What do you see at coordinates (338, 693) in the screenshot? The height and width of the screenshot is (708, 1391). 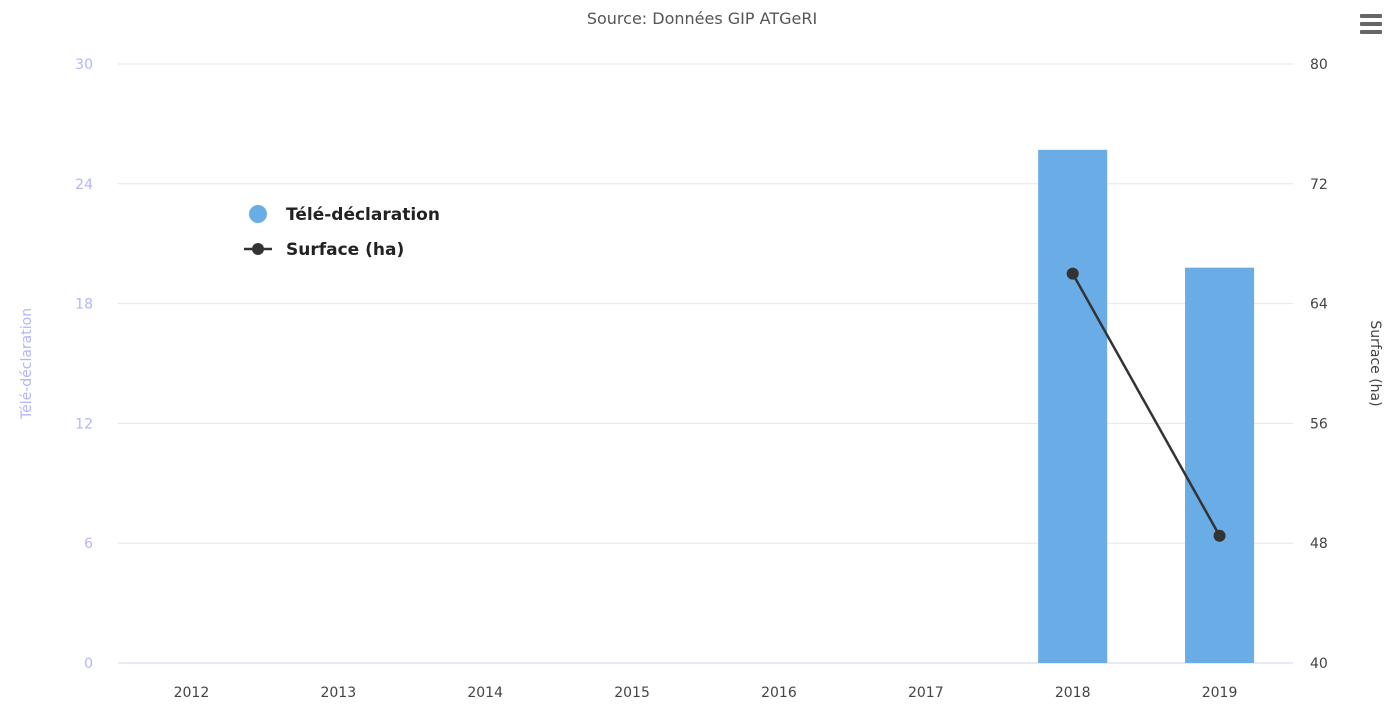 I see `x-axis-tick-label: 2013` at bounding box center [338, 693].